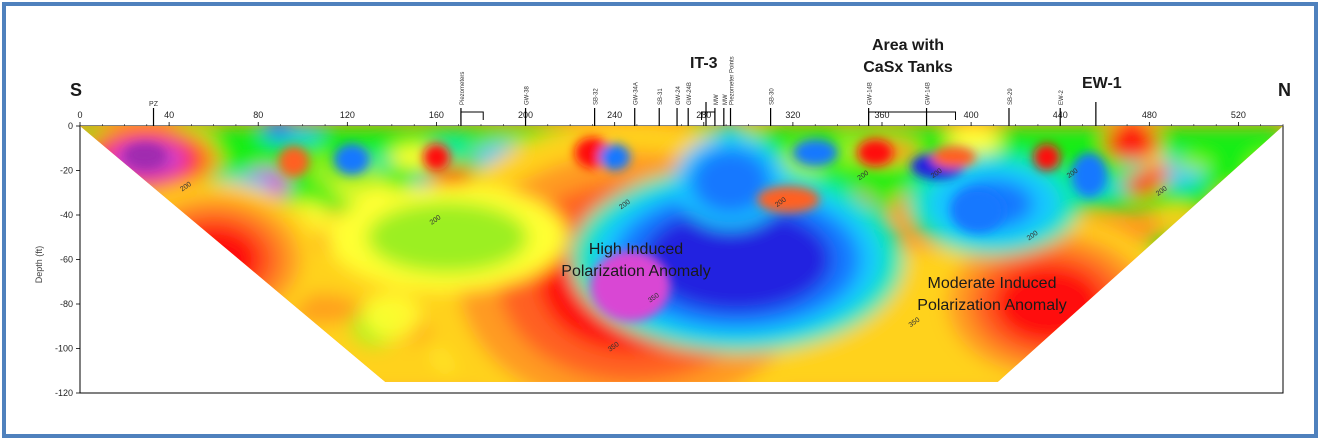 The width and height of the screenshot is (1320, 445). Describe the element at coordinates (436, 115) in the screenshot. I see `x-tick-label: 160` at that location.